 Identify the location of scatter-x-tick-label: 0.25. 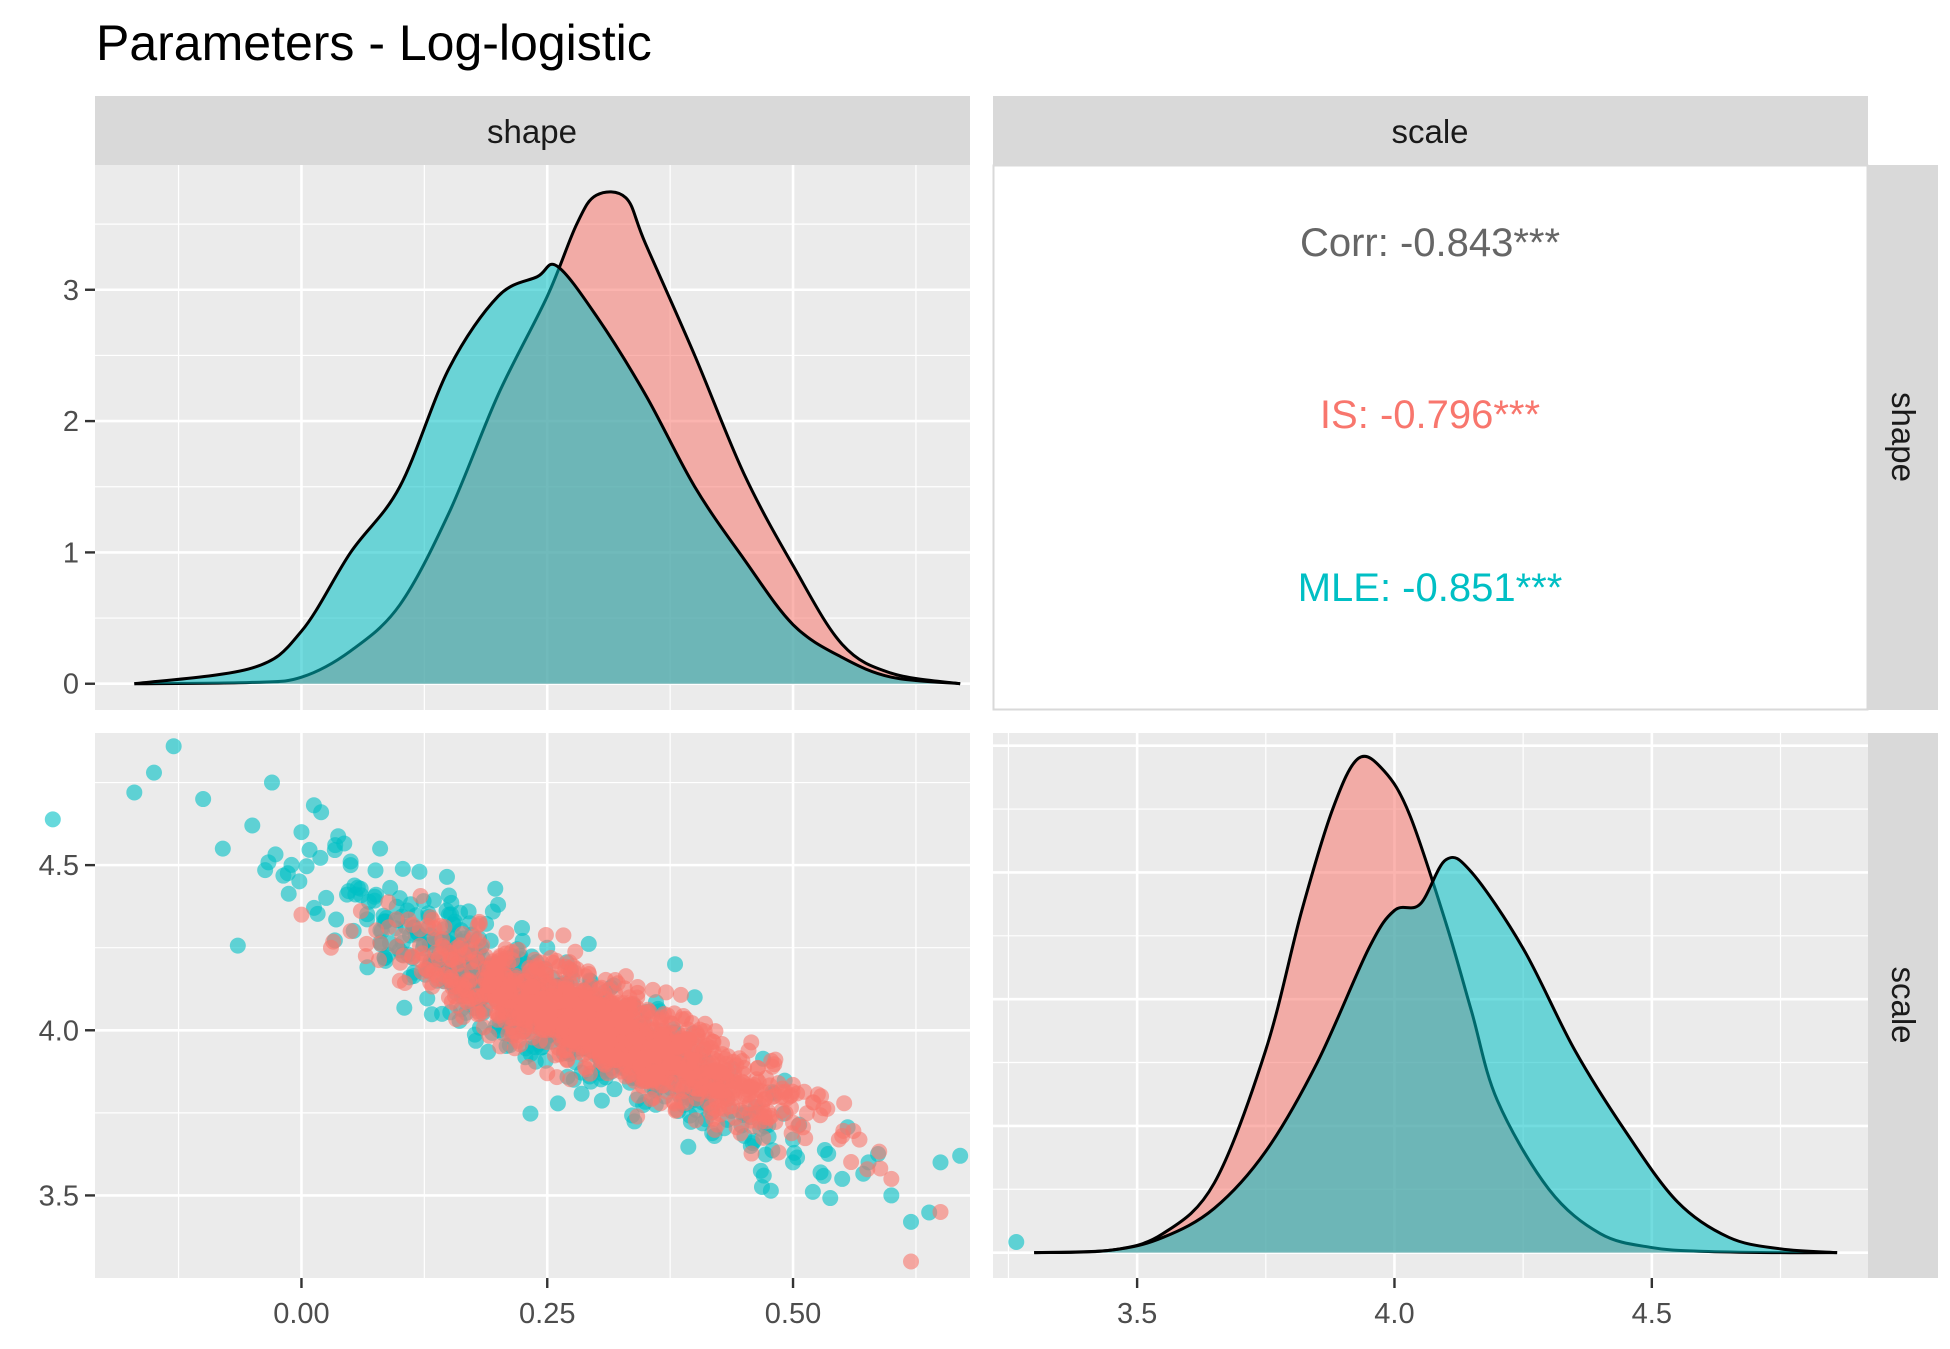
(547, 1314).